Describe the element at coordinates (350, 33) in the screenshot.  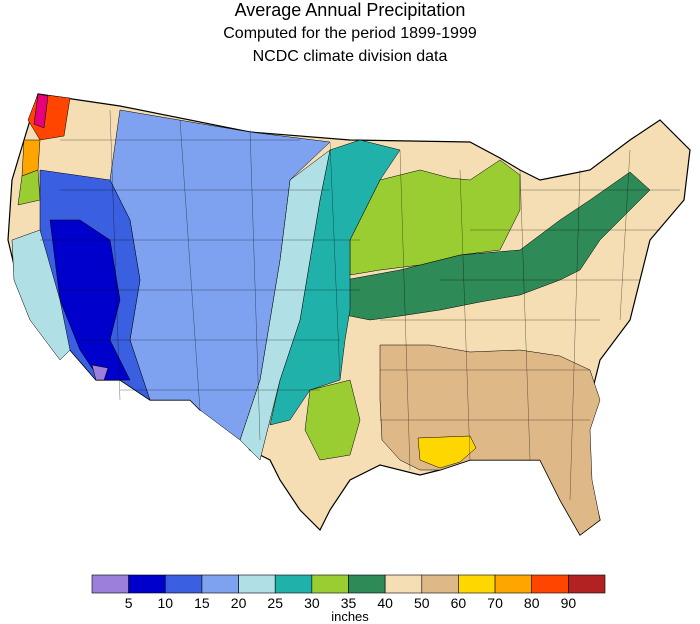
I see `map-subtitle-period: Computed for the period 1899-1999` at that location.